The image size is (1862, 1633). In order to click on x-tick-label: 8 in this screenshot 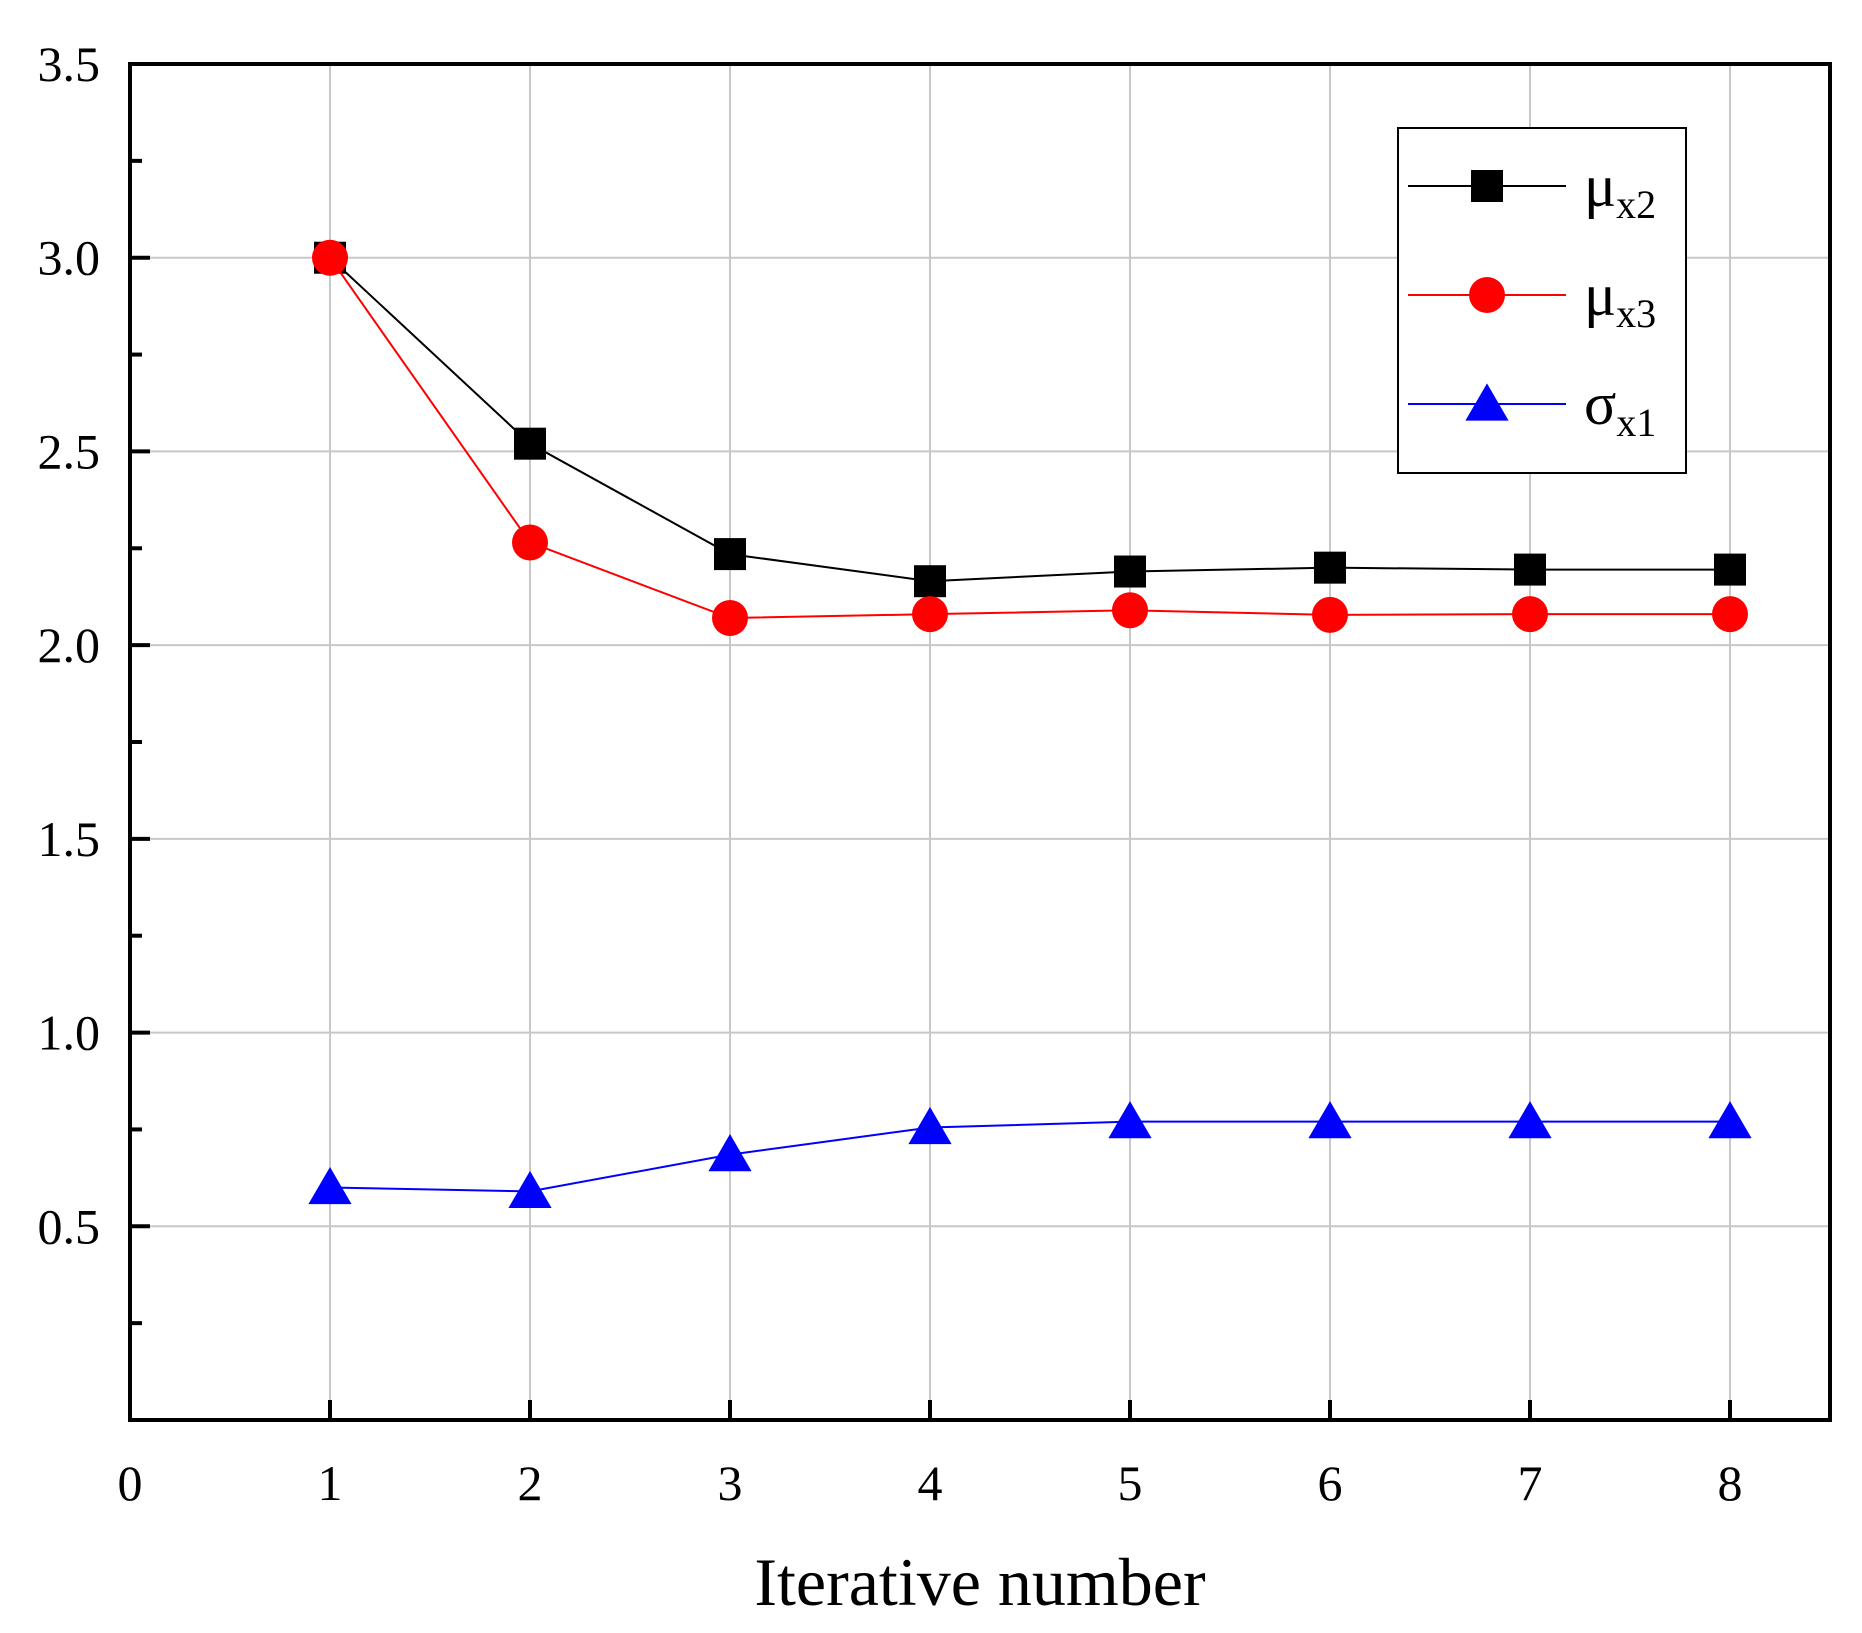, I will do `click(1730, 1483)`.